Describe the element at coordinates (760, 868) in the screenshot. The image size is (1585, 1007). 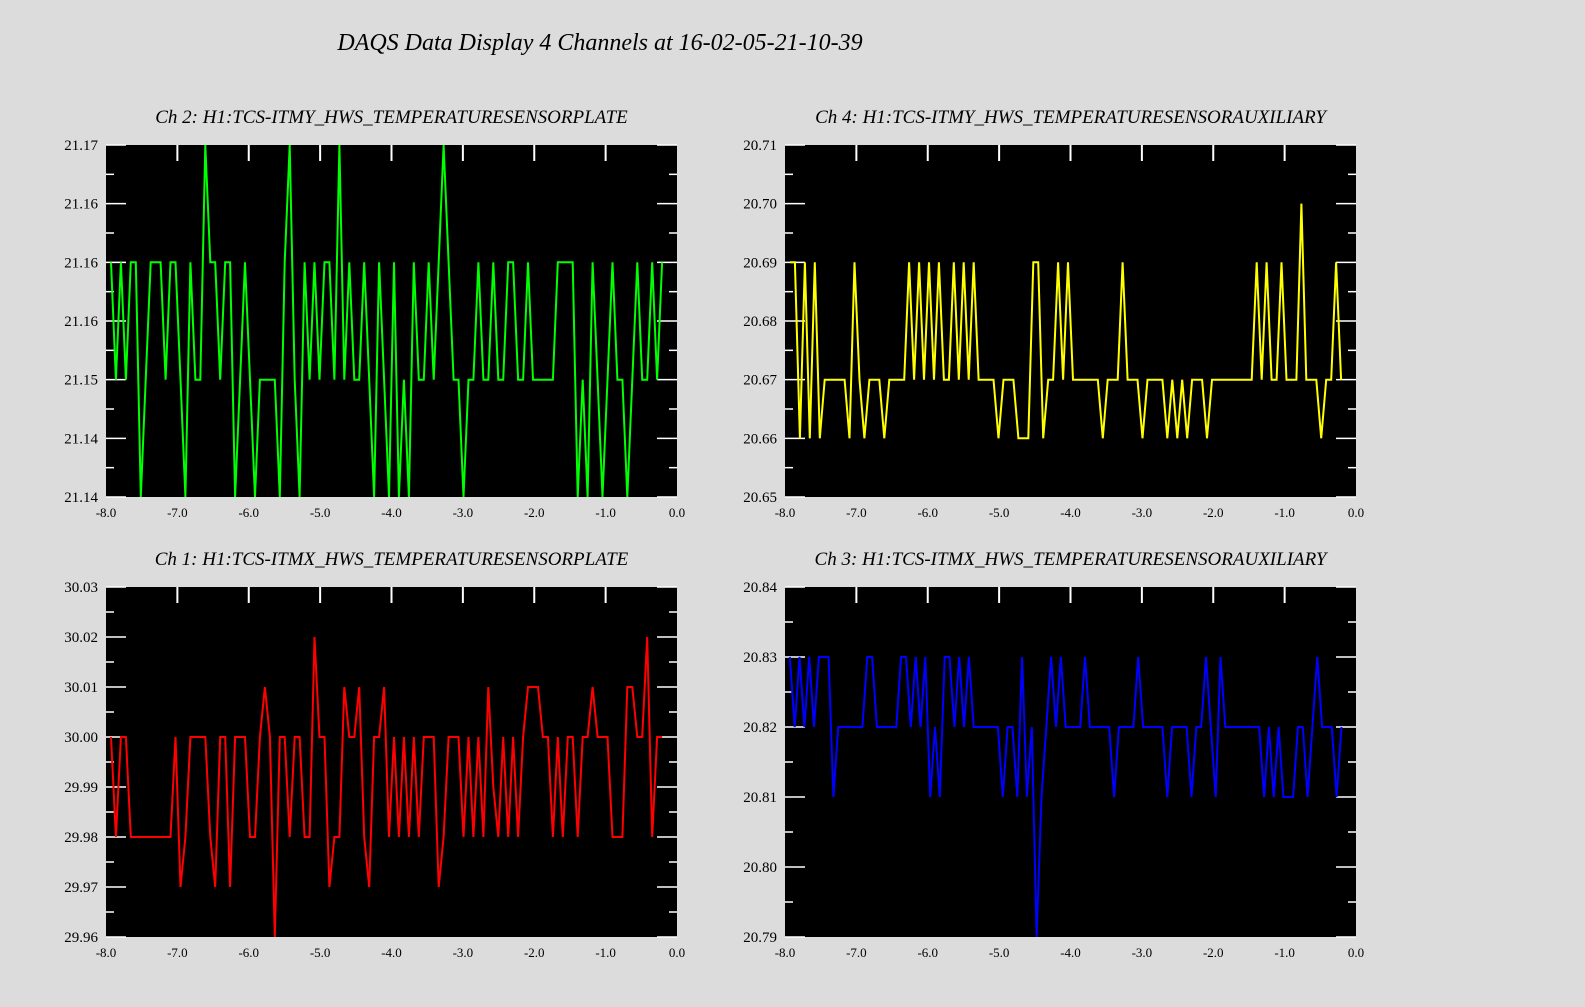
I see `y-tick-label: 20.80` at that location.